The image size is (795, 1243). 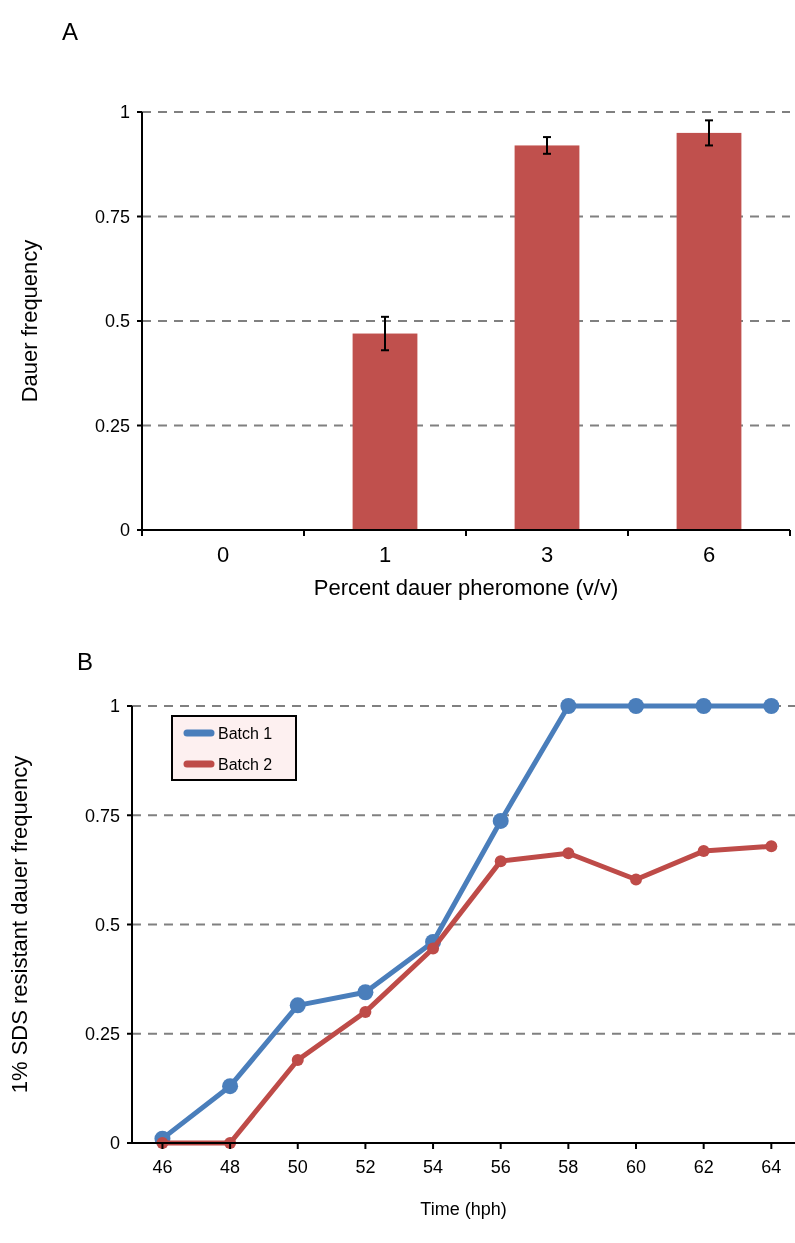 I want to click on y-axis-title: 1% SDS resistant dauer frequency, so click(x=19, y=924).